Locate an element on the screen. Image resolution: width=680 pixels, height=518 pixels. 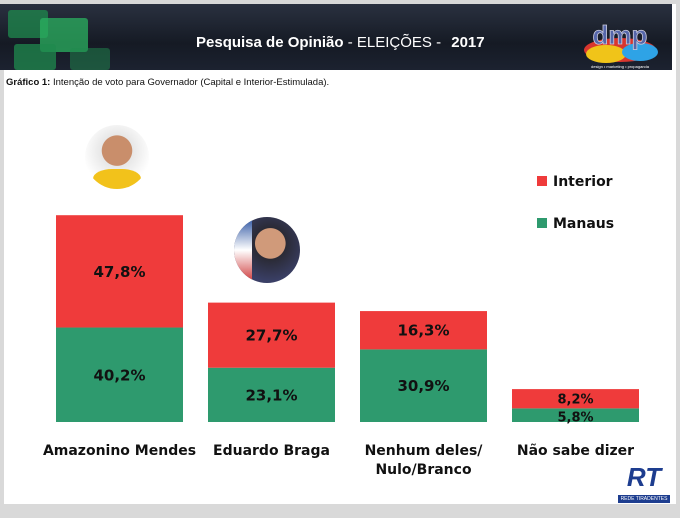
data-label: 23,1% is located at coordinates (271, 395).